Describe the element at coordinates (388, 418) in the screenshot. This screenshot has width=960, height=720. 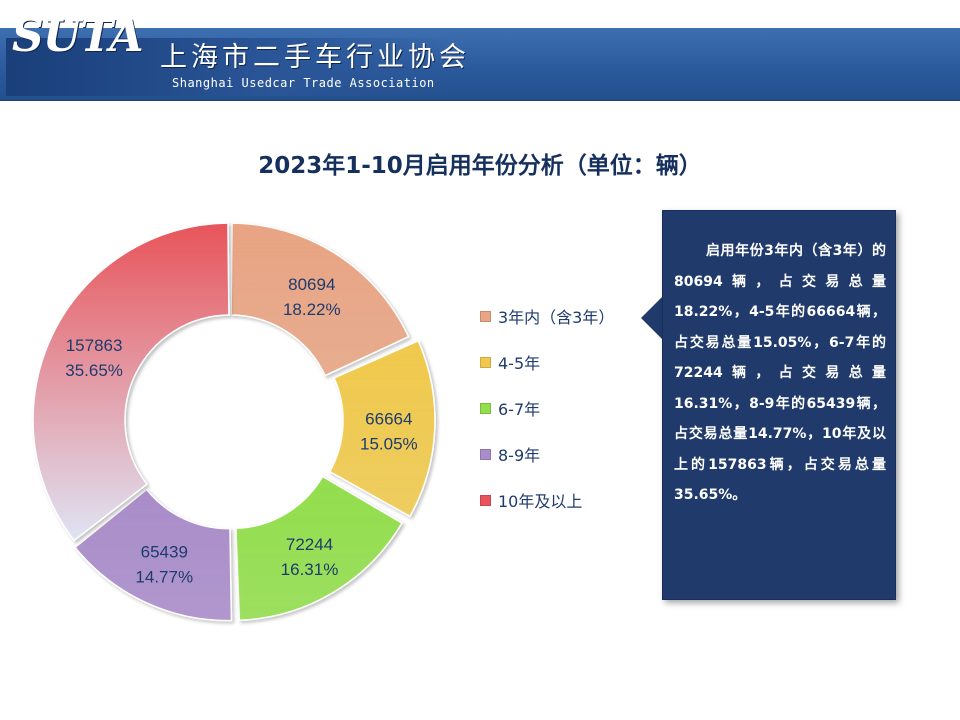
I see `slice-value-label: 66664` at that location.